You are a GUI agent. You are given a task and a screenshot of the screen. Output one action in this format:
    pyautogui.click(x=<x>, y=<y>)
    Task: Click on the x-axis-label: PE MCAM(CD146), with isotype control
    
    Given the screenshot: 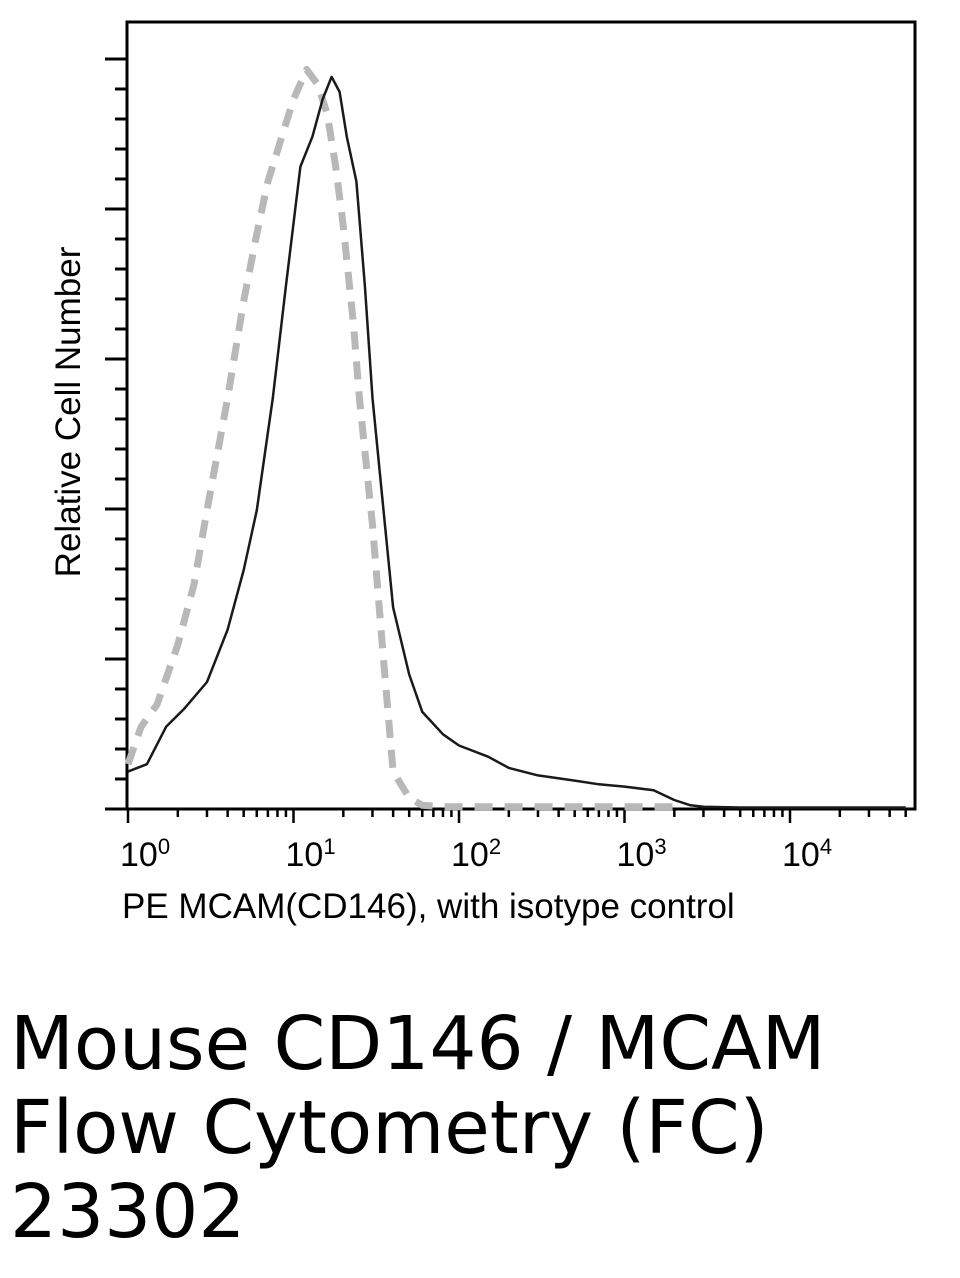 What is the action you would take?
    pyautogui.click(x=428, y=906)
    